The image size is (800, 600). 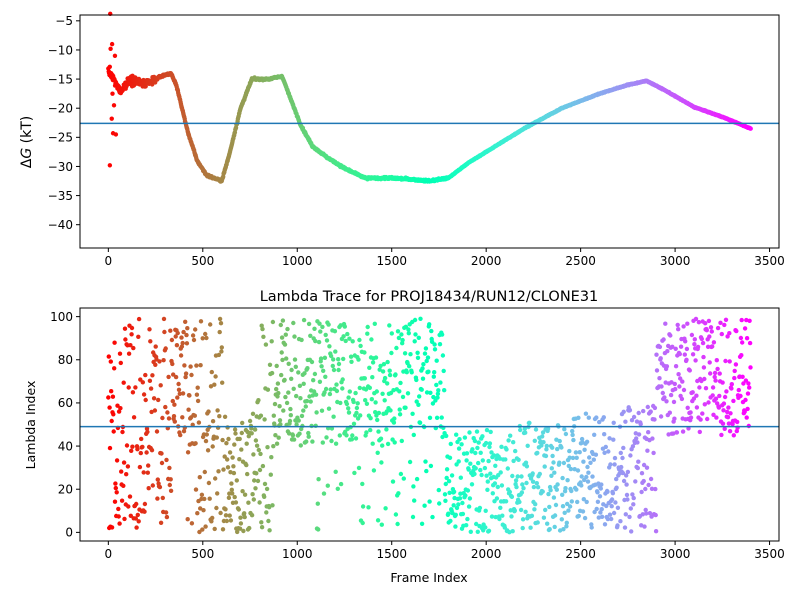 What do you see at coordinates (65, 446) in the screenshot?
I see `y-tick-label: 40` at bounding box center [65, 446].